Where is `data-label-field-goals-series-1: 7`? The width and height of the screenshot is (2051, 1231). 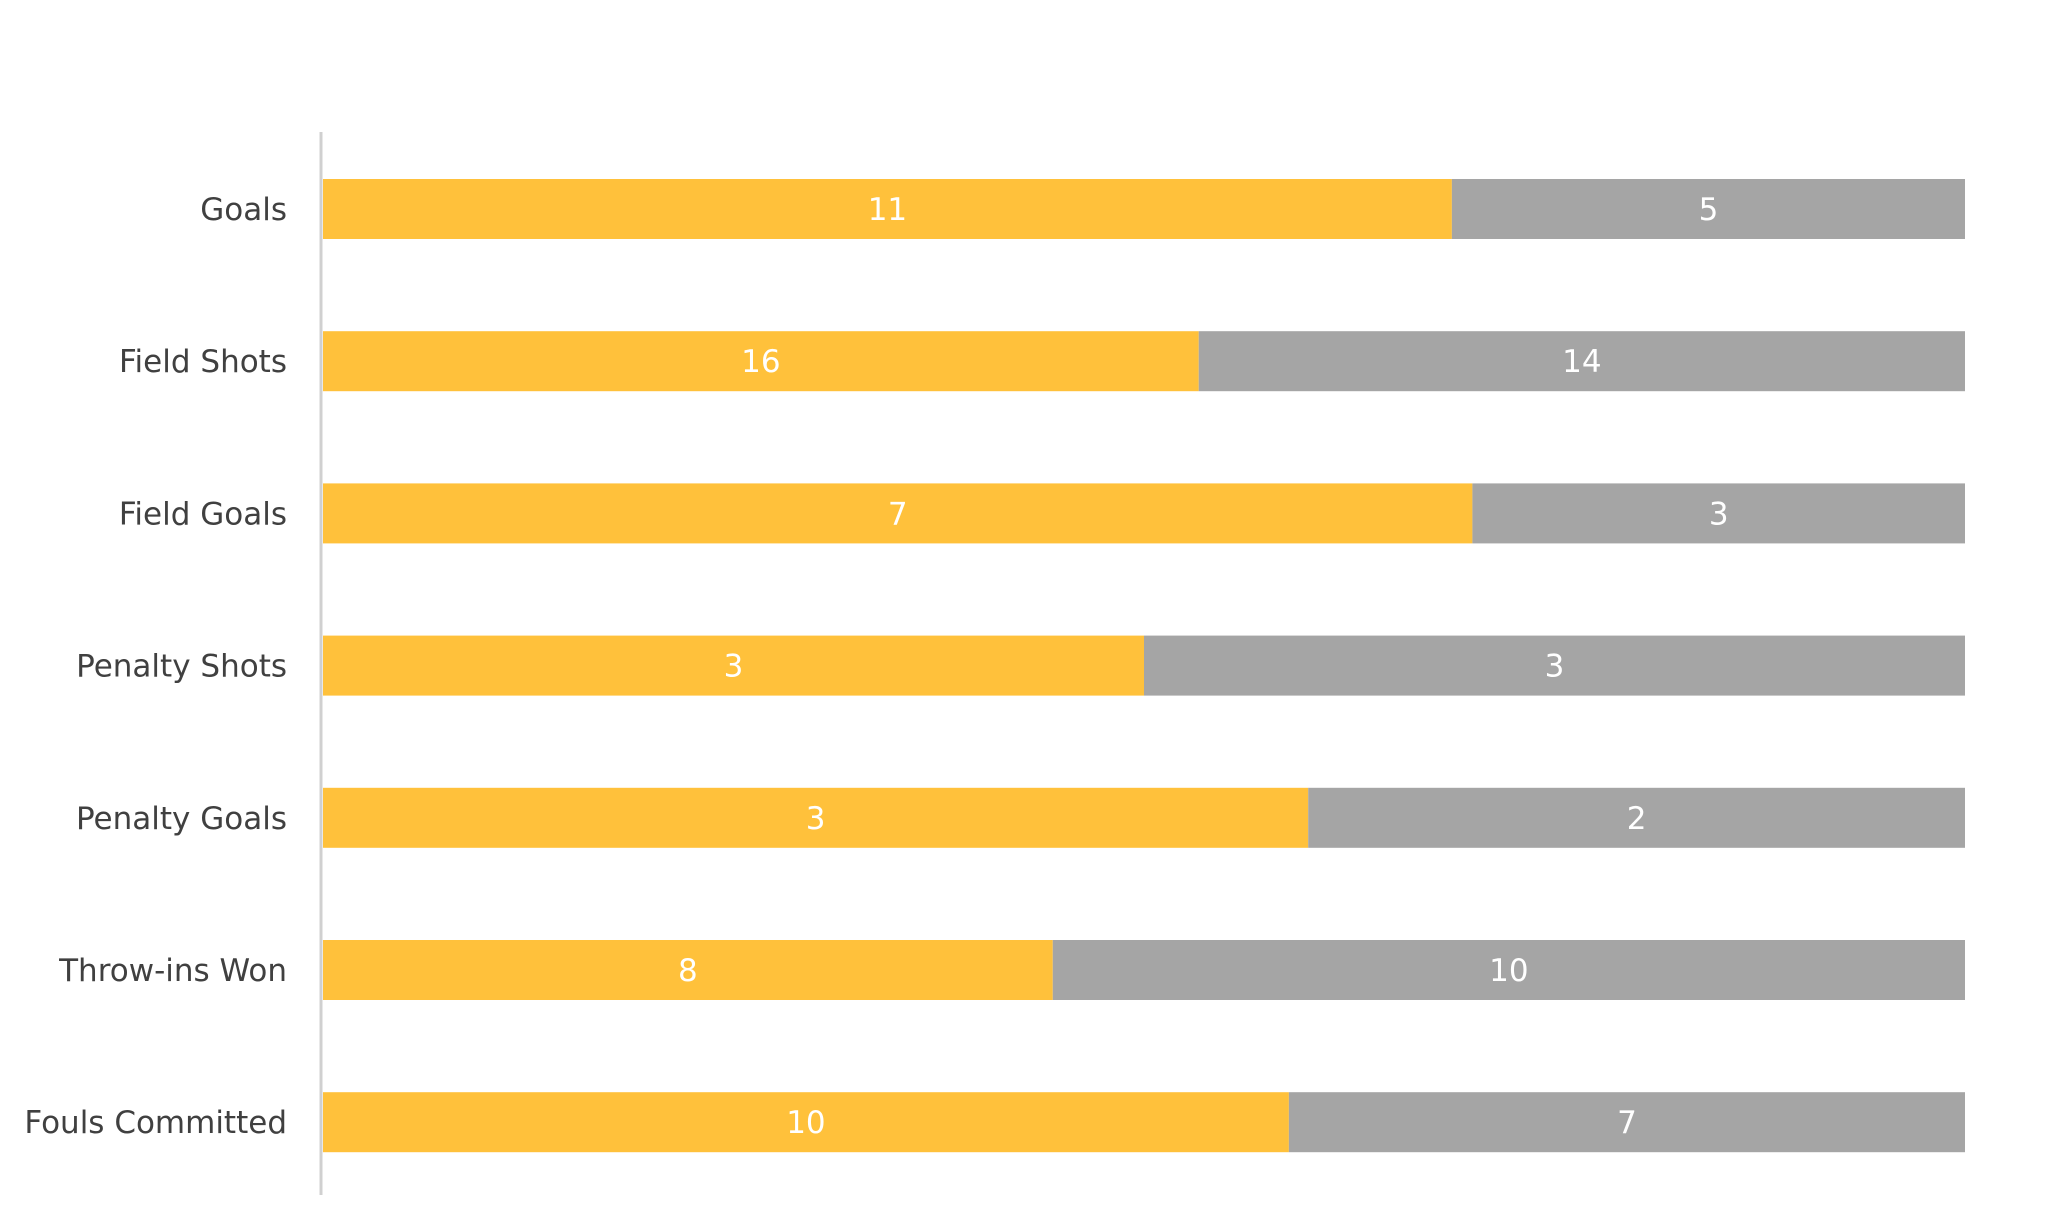
data-label-field-goals-series-1: 7 is located at coordinates (898, 514).